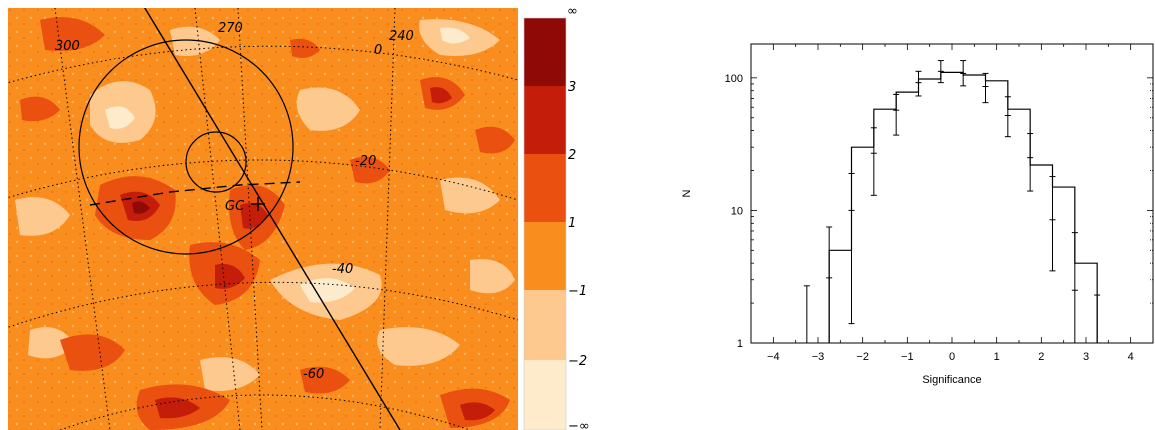 The height and width of the screenshot is (430, 1155). Describe the element at coordinates (258, 204) in the screenshot. I see `gc-cross-icon` at that location.